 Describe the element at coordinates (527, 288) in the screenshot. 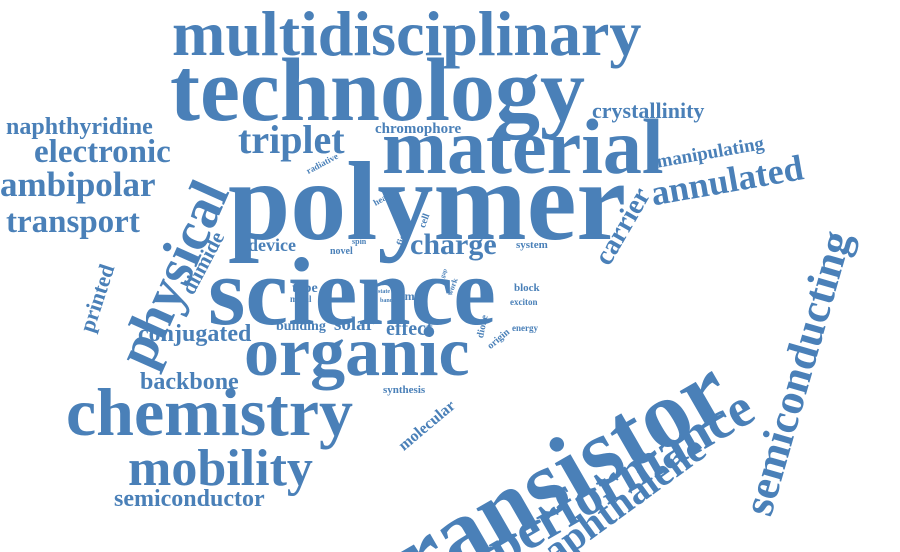

I see `word-block: block` at that location.